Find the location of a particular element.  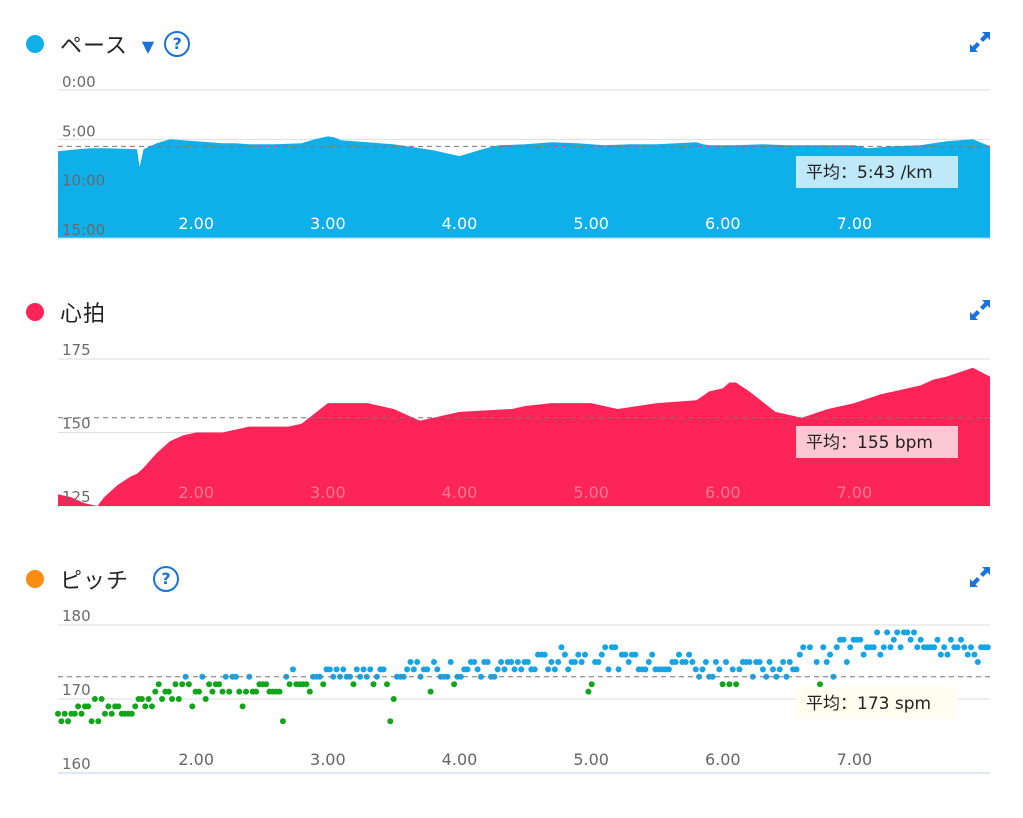

x-tick-label: 6.00 is located at coordinates (723, 223).